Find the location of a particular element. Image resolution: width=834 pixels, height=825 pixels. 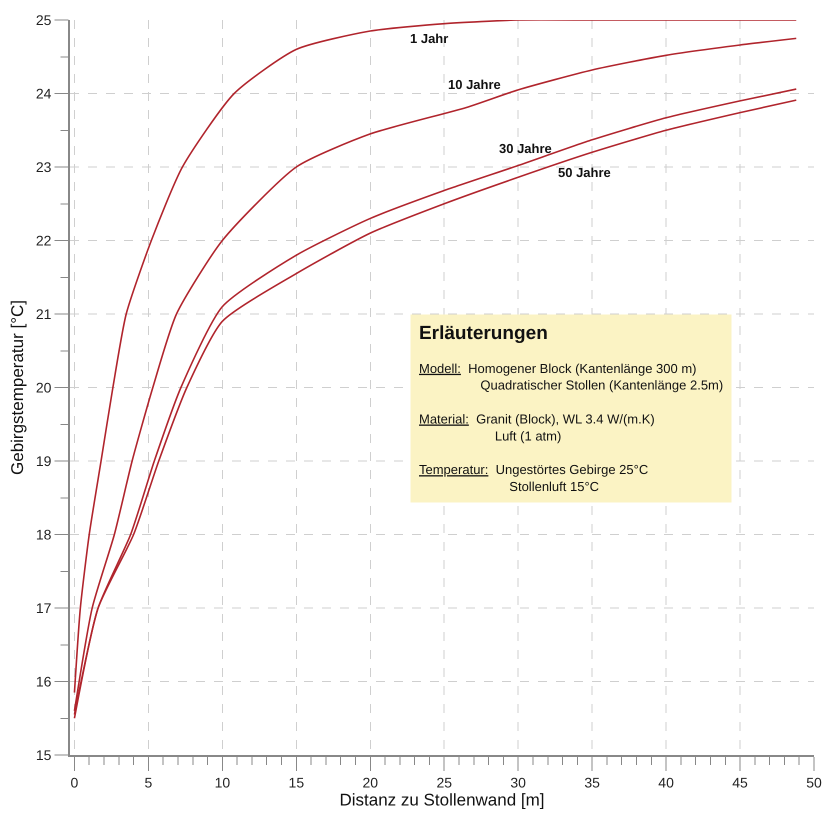

y-tick-label: 20 is located at coordinates (44, 387).